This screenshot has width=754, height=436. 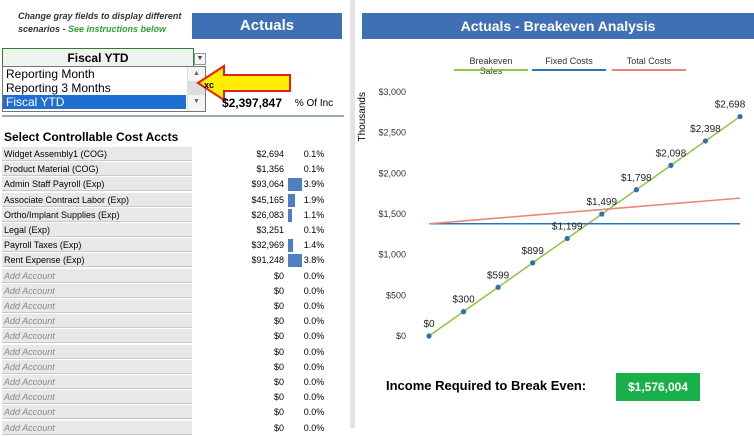 What do you see at coordinates (200, 59) in the screenshot?
I see `chevron-down-icon: ▼` at bounding box center [200, 59].